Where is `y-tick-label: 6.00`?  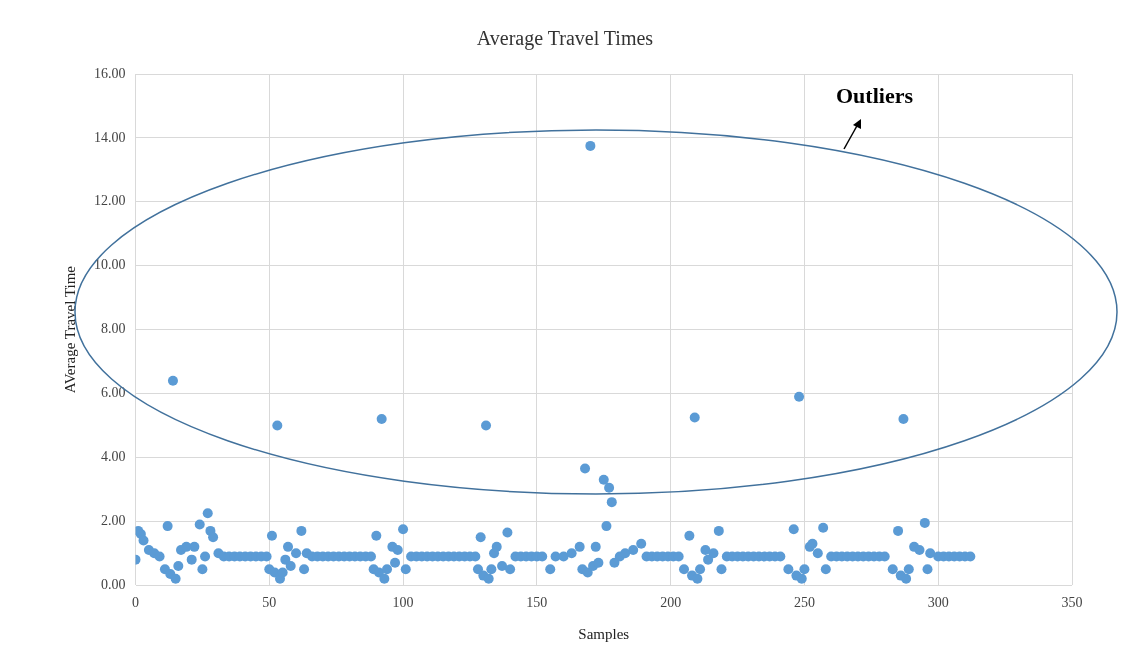 y-tick-label: 6.00 is located at coordinates (113, 393).